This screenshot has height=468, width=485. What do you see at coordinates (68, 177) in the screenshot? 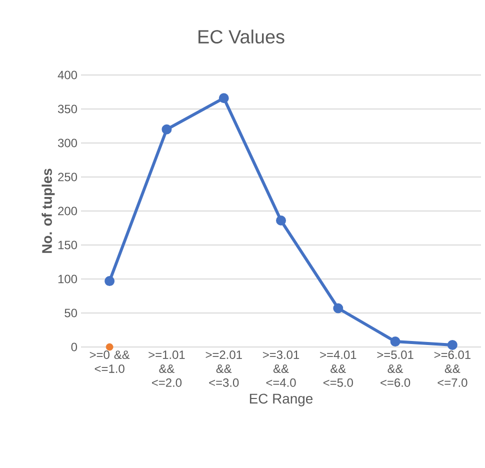
I see `y-tick-label: 250` at bounding box center [68, 177].